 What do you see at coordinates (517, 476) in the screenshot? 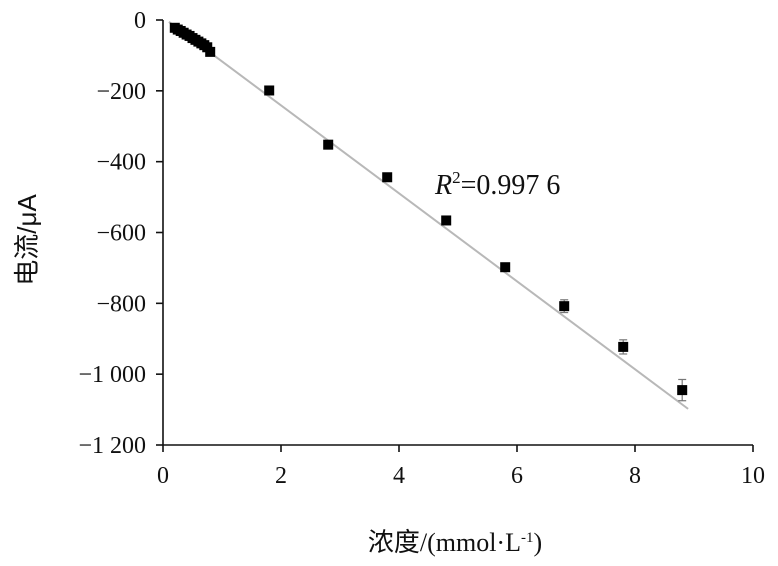
I see `x-tick-label: 6` at bounding box center [517, 476].